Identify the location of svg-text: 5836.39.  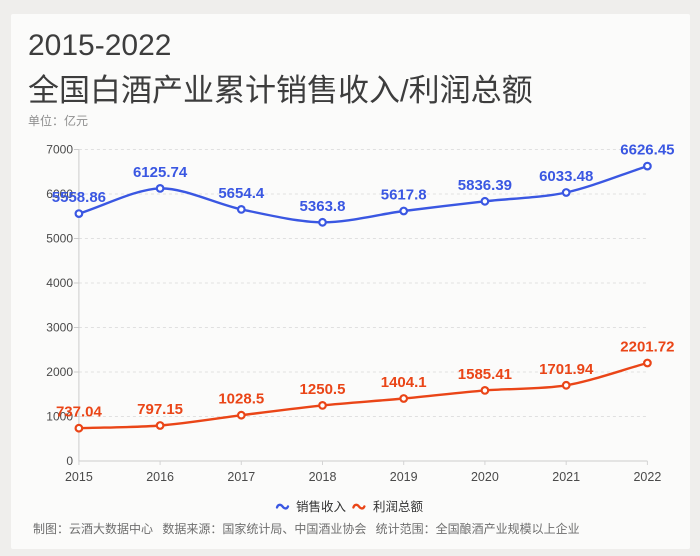
(485, 185).